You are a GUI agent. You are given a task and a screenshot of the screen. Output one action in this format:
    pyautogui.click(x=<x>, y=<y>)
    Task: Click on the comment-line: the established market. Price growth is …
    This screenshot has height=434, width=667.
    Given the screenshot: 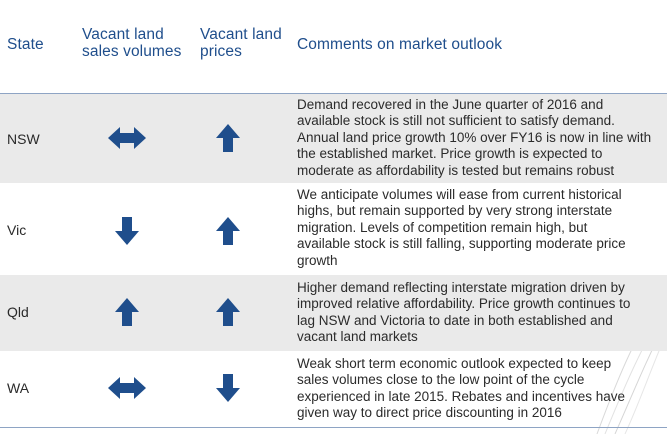 What is the action you would take?
    pyautogui.click(x=450, y=154)
    